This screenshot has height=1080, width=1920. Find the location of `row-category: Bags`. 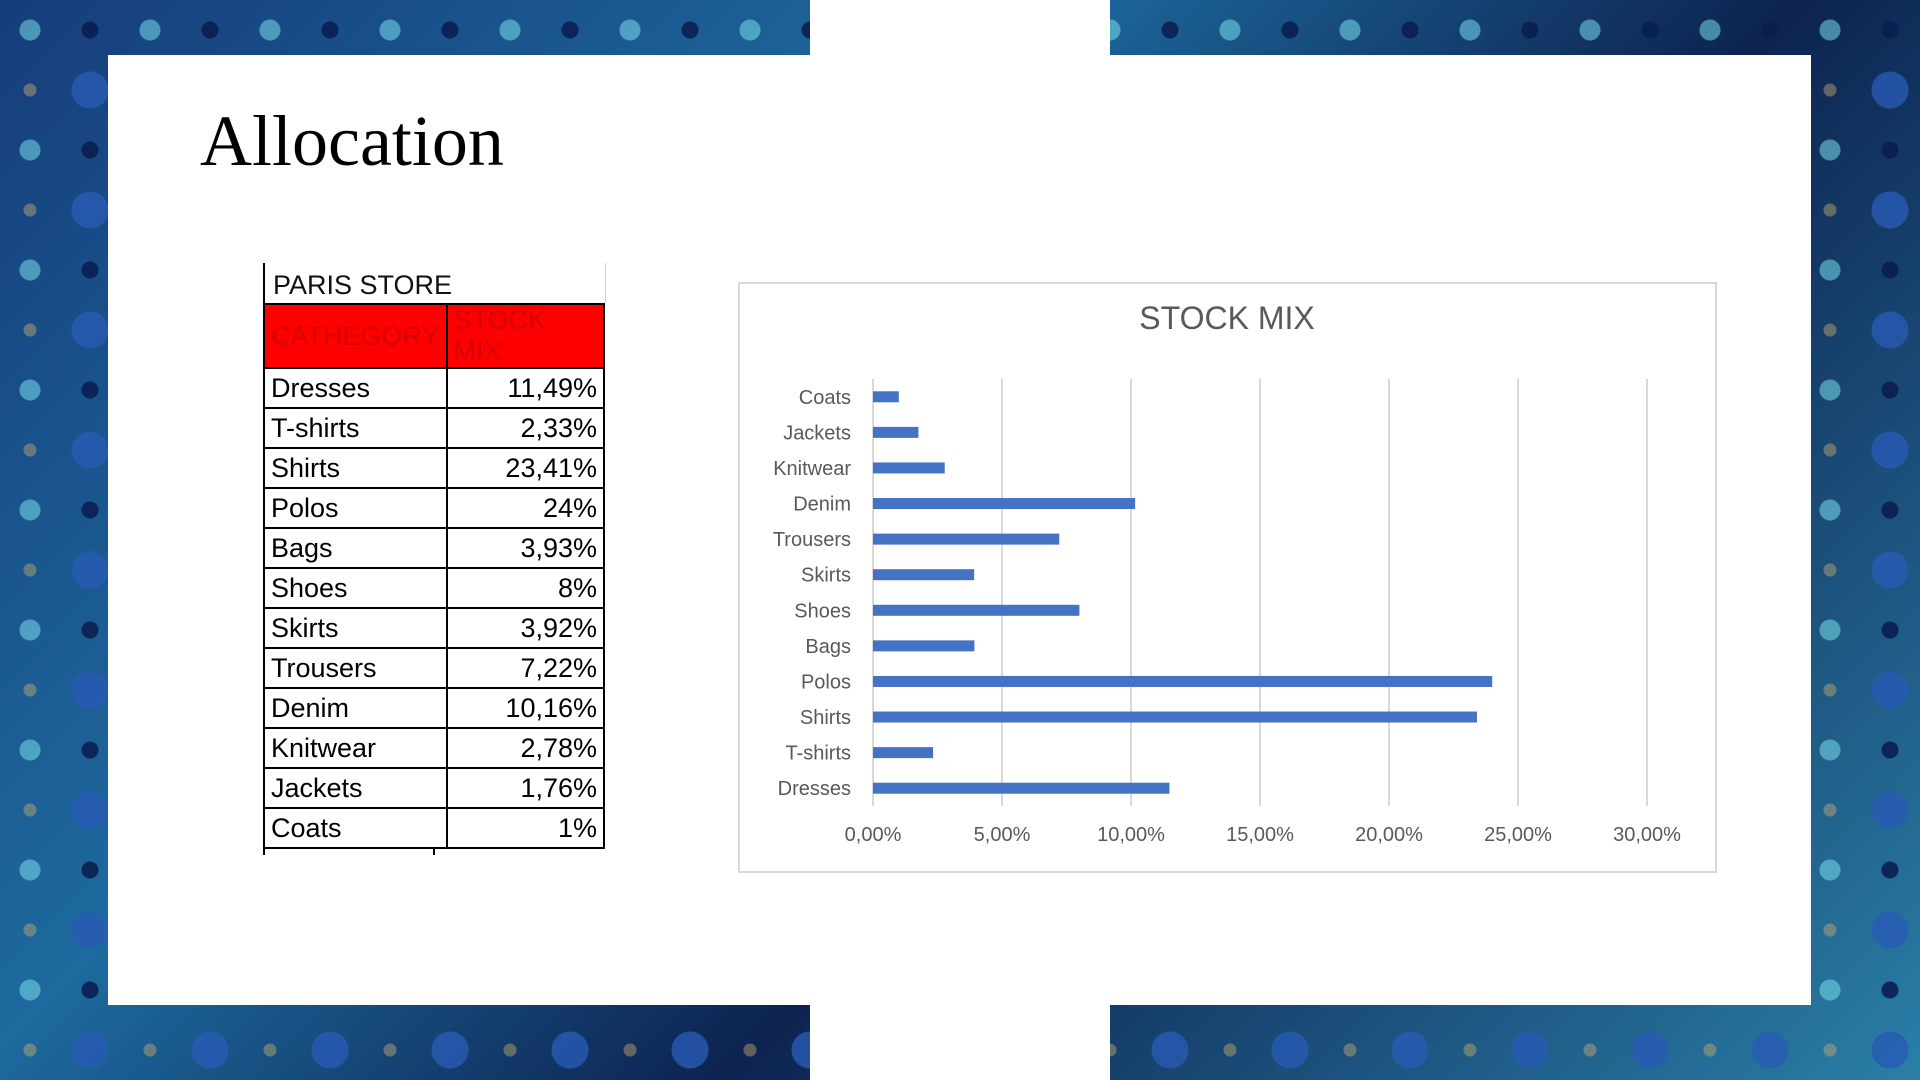

row-category: Bags is located at coordinates (355, 548).